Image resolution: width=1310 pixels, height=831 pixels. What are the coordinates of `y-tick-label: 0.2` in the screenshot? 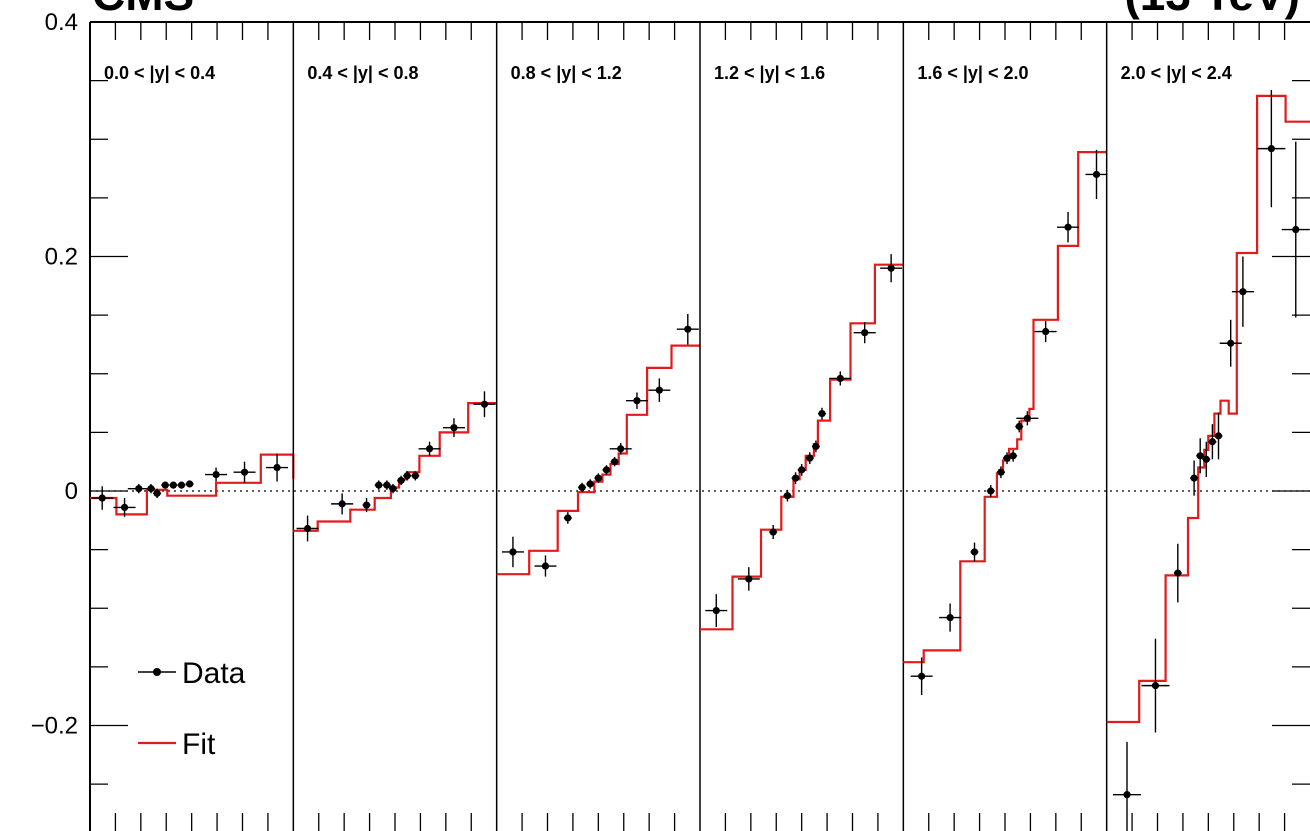 It's located at (61, 256).